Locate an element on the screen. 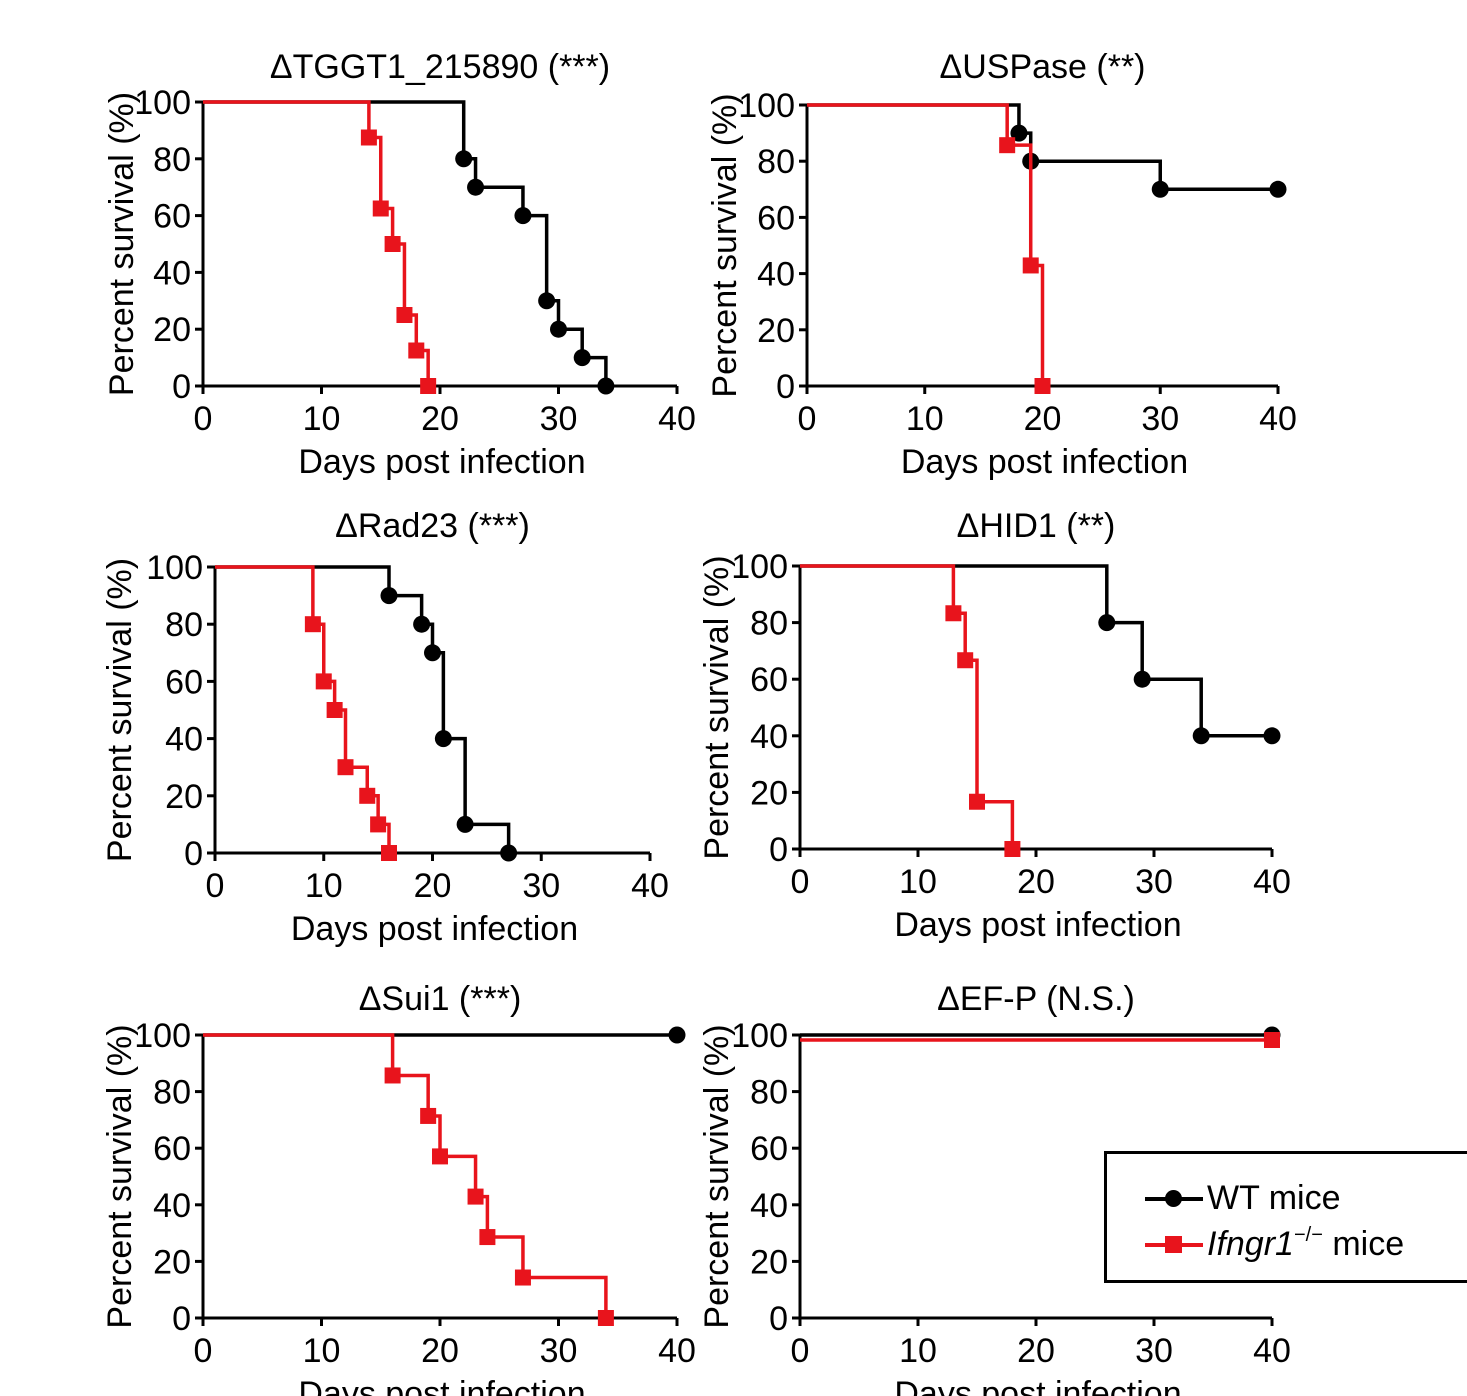  legend-ko-symbol is located at coordinates (1174, 1244).